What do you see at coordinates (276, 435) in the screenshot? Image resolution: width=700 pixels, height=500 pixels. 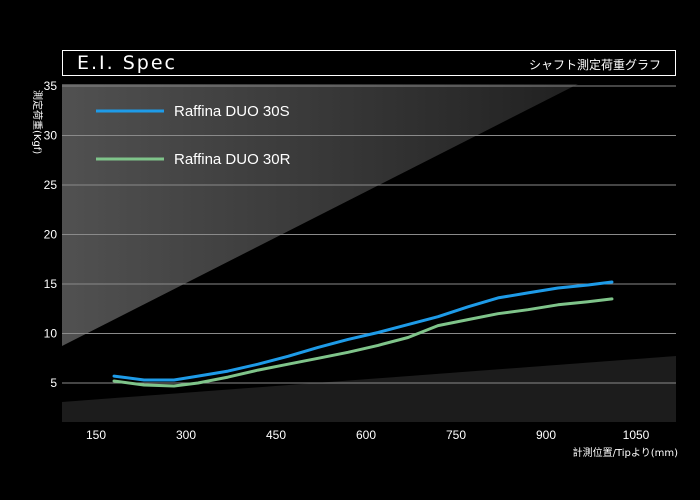 I see `x-tick-label: 450` at bounding box center [276, 435].